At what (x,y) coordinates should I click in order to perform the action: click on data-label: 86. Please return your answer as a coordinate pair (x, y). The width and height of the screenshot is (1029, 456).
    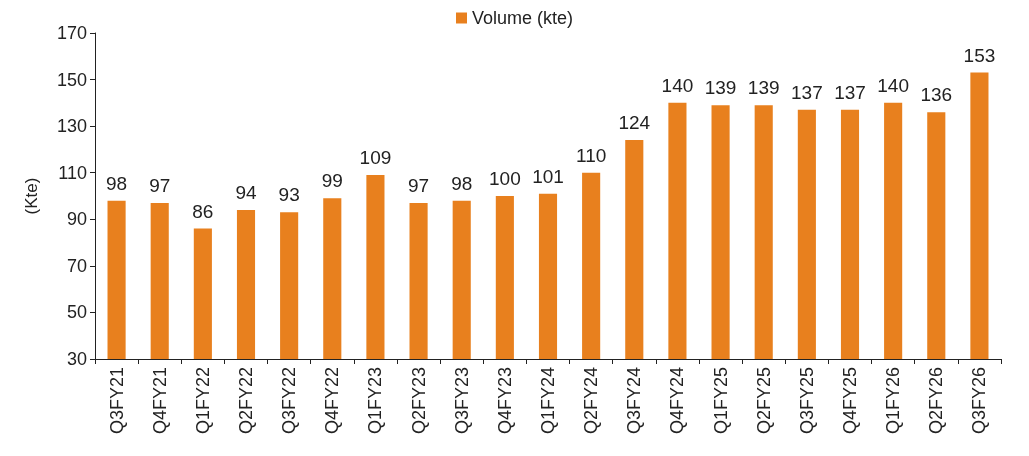
    Looking at the image, I should click on (203, 211).